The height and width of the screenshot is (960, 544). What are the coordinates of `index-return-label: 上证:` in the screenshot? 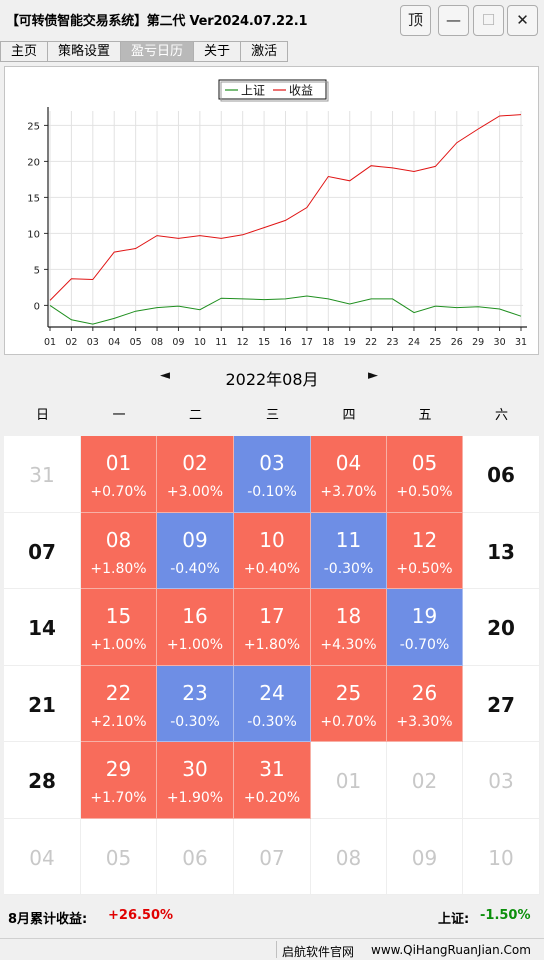 It's located at (454, 919).